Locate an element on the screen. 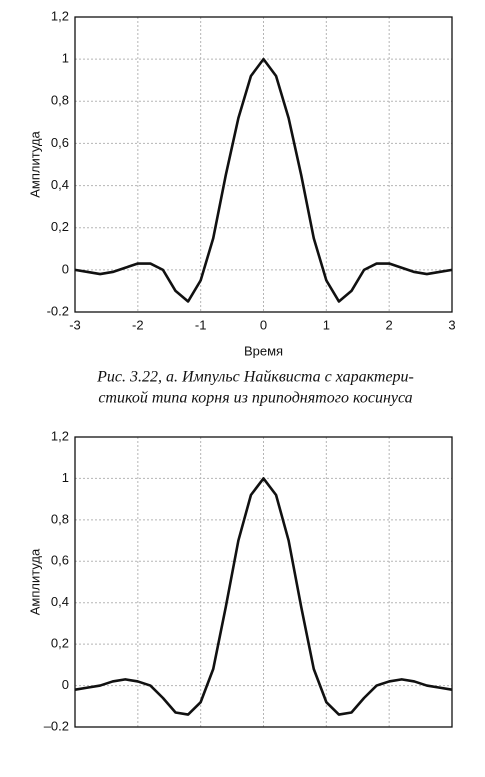  x-tick-label: 3 is located at coordinates (451, 324).